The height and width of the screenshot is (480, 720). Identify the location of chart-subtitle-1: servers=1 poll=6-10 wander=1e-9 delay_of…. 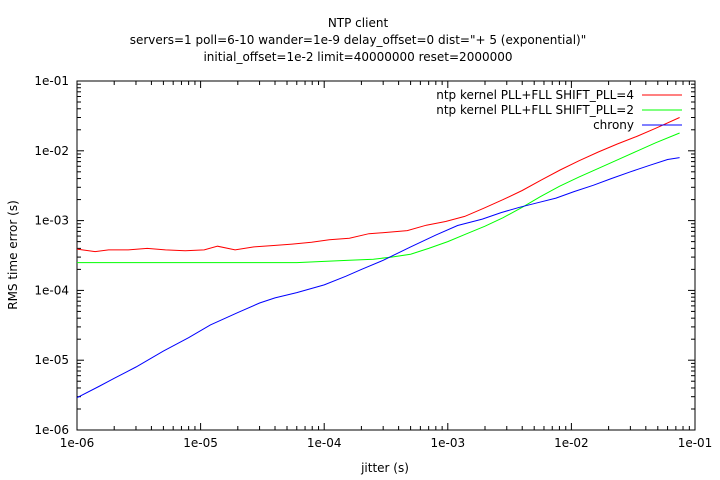
(358, 40).